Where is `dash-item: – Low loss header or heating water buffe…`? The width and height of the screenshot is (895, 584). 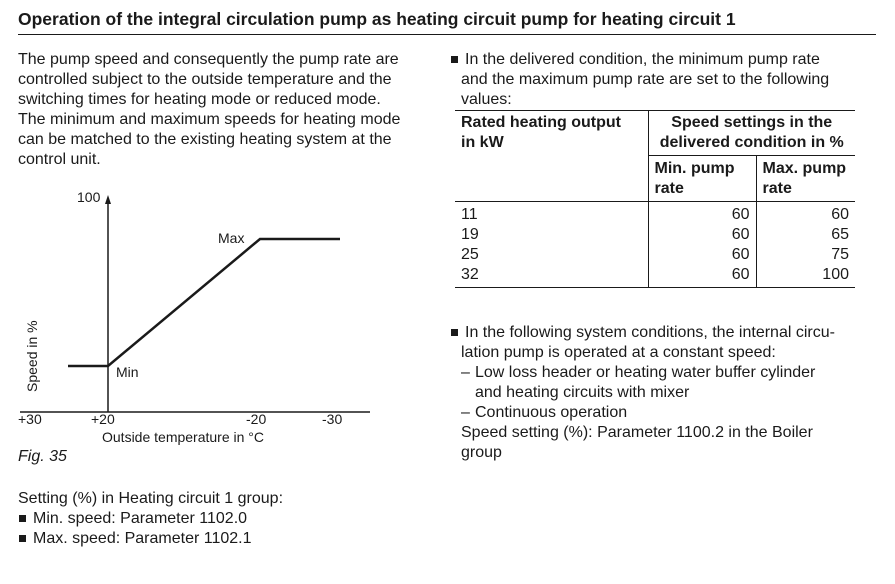 dash-item: – Low loss header or heating water buffe… is located at coordinates (665, 373).